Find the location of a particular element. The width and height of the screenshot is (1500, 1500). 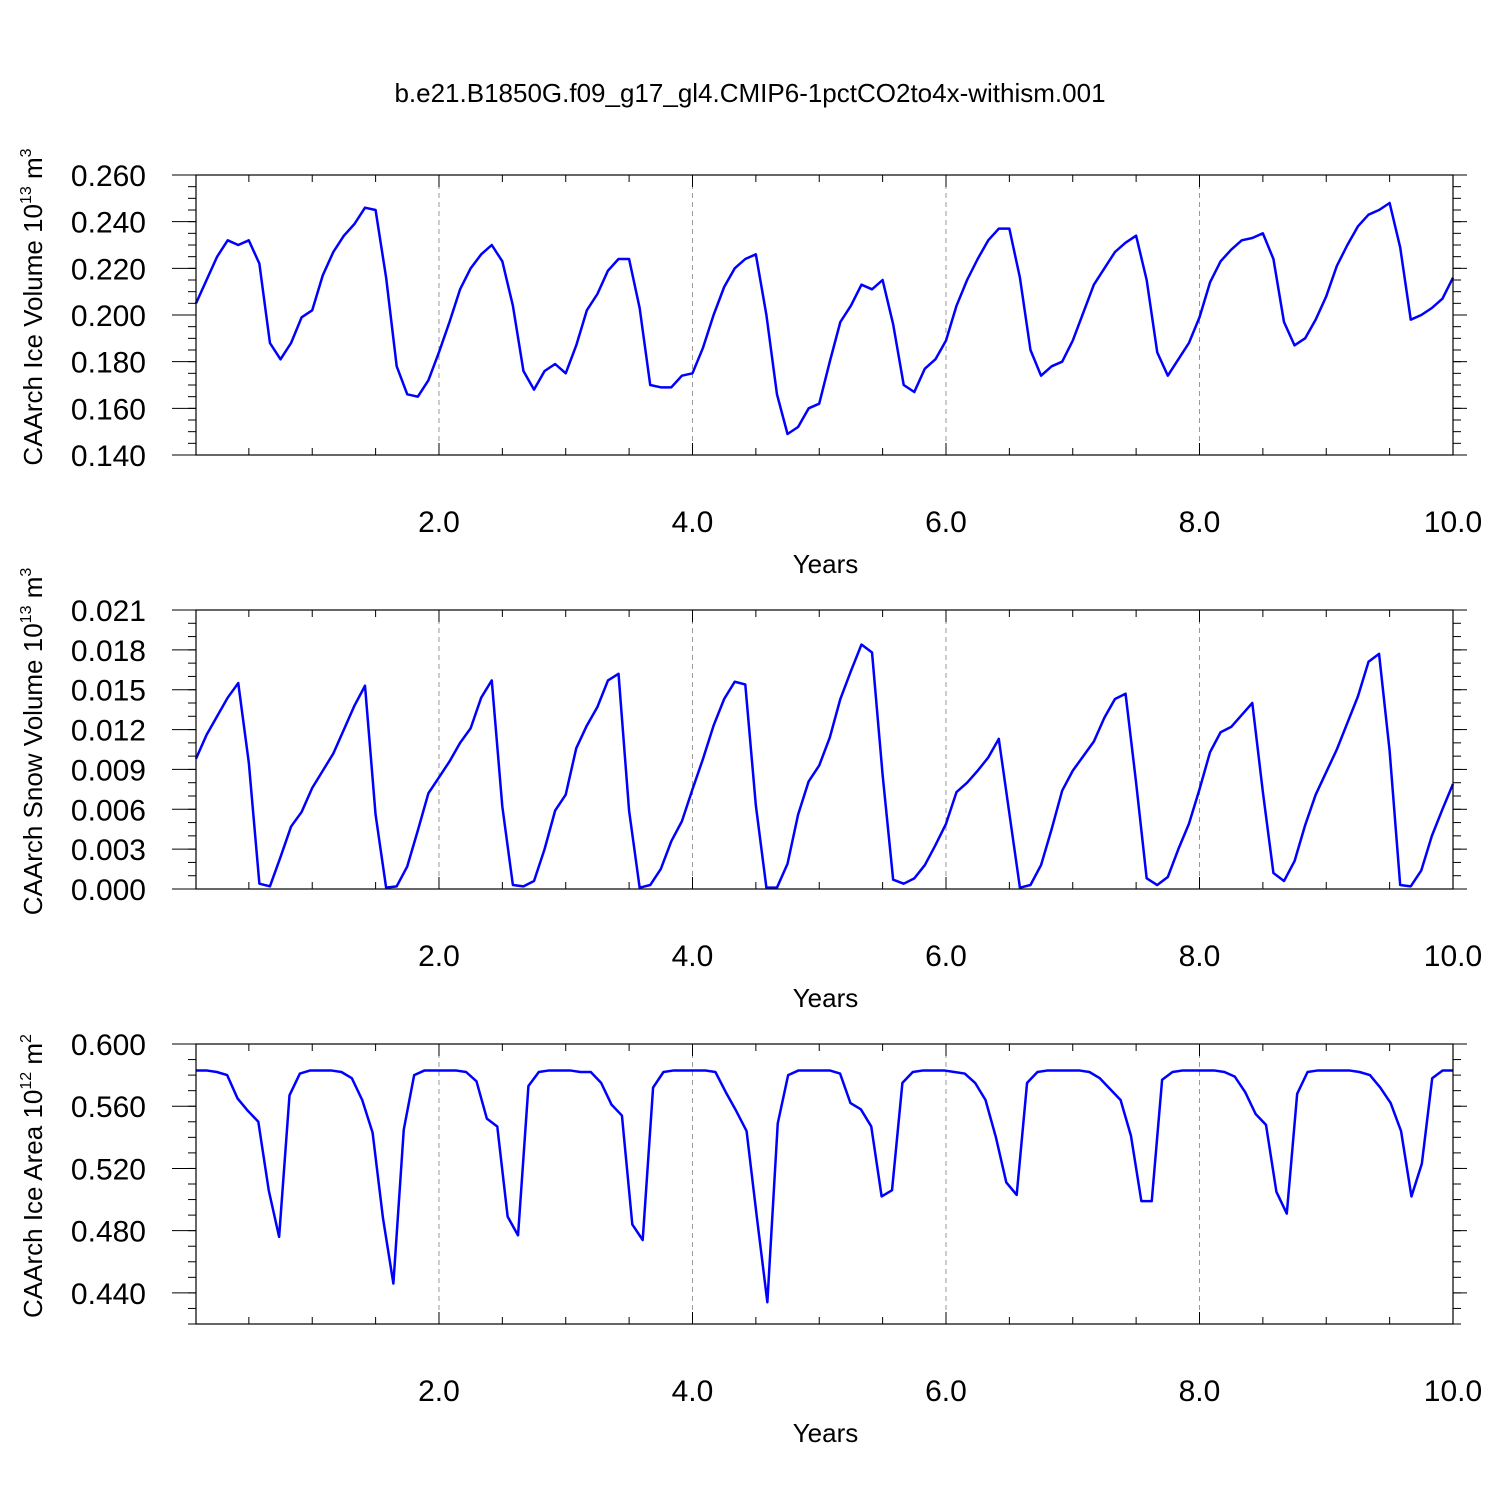

y-tick-label: 0.140 is located at coordinates (108, 456).